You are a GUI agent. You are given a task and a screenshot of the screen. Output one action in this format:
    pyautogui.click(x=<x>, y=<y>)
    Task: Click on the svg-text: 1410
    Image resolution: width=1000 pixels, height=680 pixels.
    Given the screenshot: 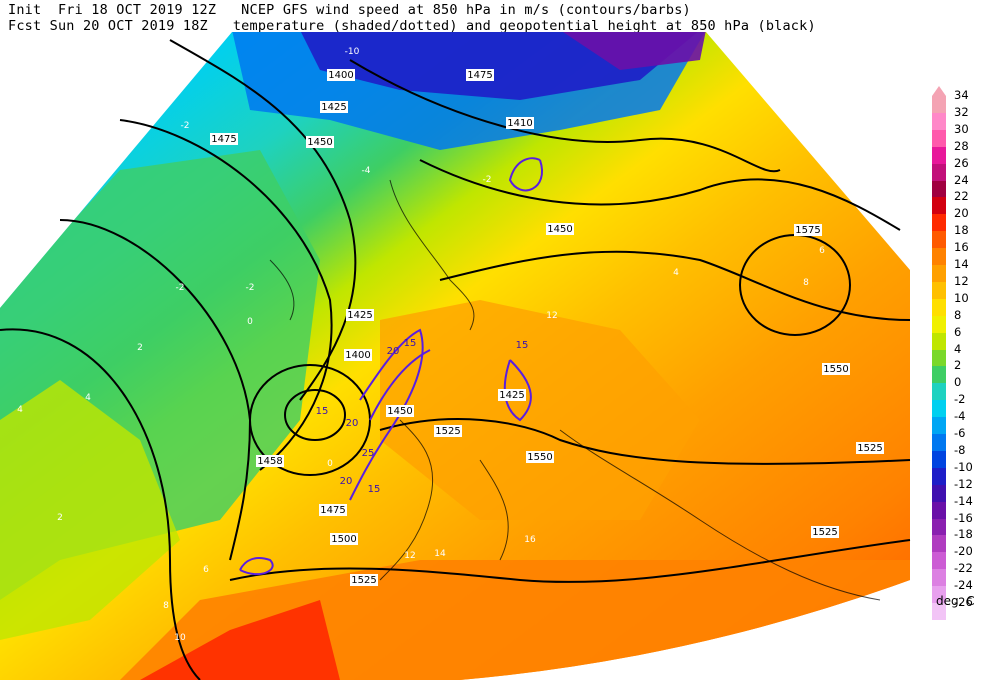 What is the action you would take?
    pyautogui.click(x=519, y=123)
    